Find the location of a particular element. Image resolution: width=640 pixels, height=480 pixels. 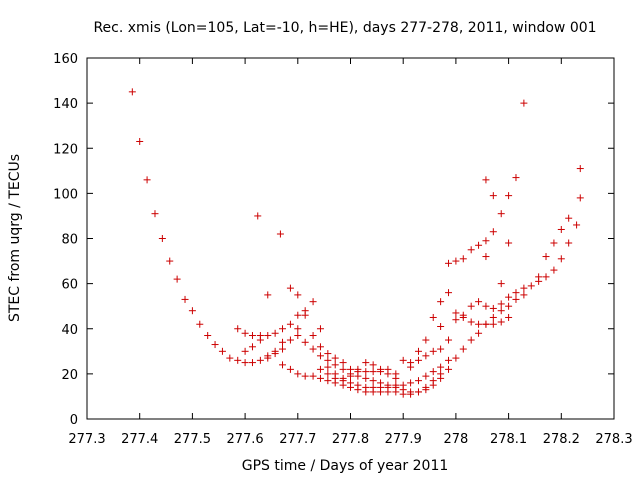

y-tick-label: 0 is located at coordinates (74, 420).